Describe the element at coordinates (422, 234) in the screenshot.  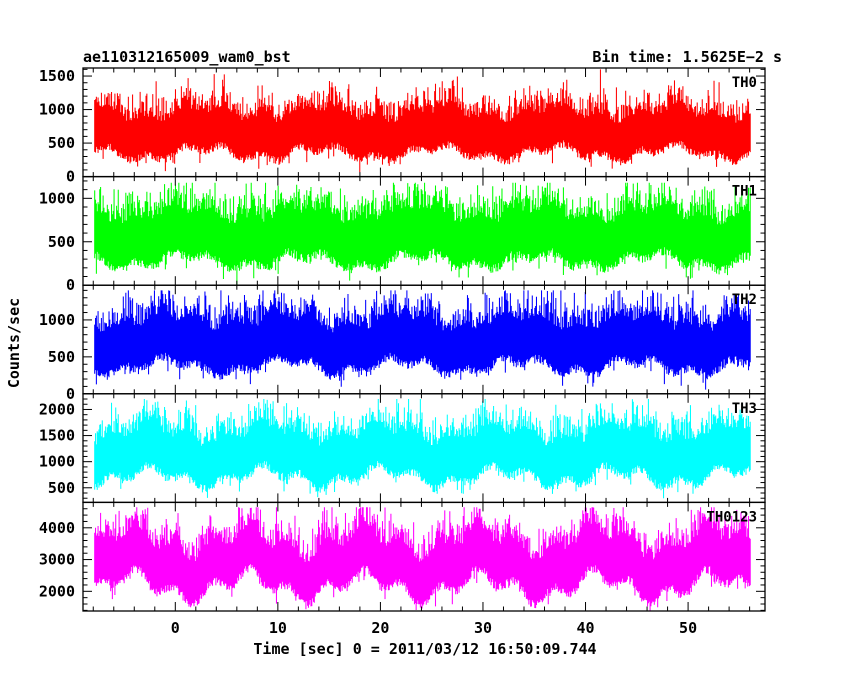
I see `series-th1` at that location.